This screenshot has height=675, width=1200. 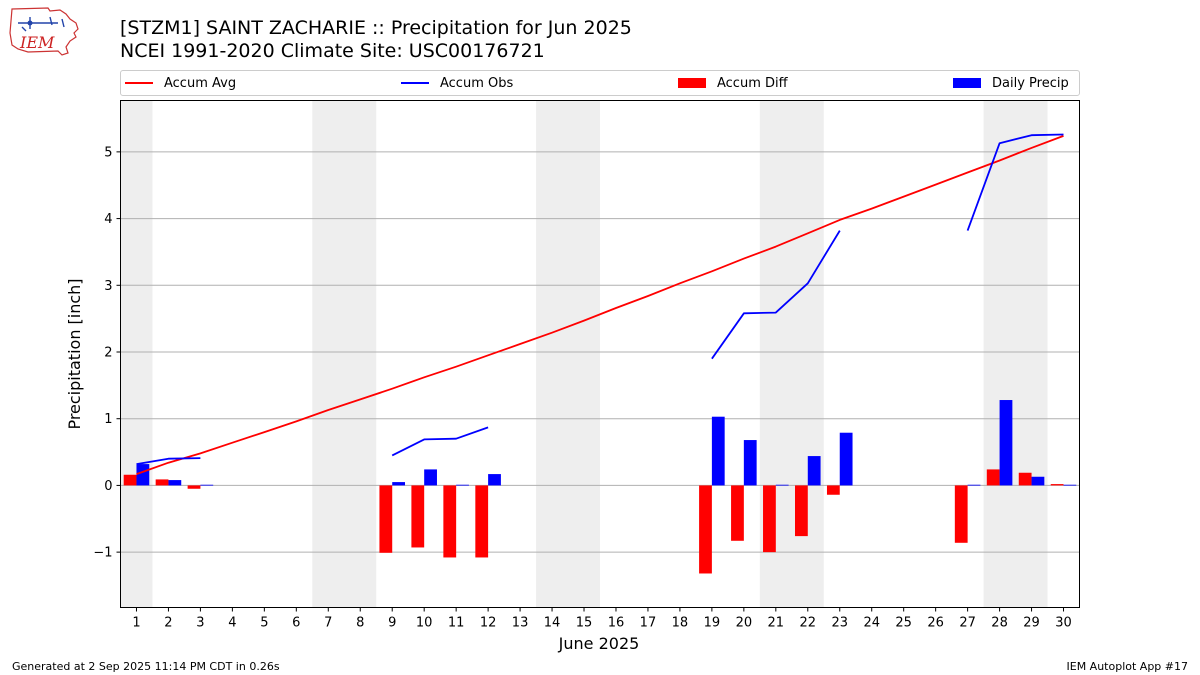 What do you see at coordinates (328, 623) in the screenshot?
I see `x-tick-label: 7` at bounding box center [328, 623].